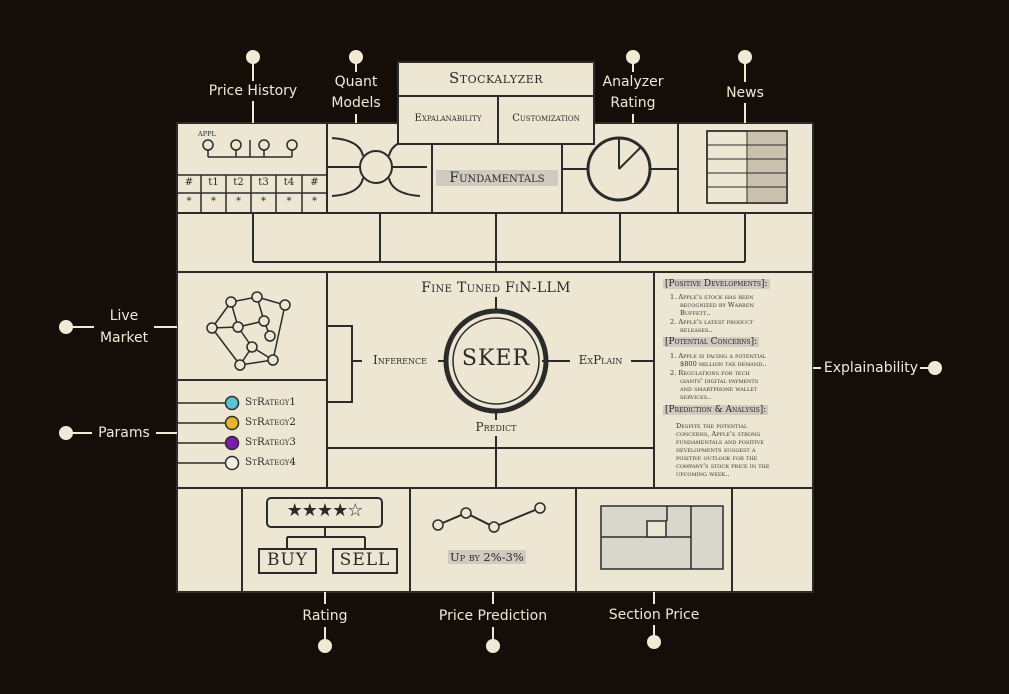 The width and height of the screenshot is (1009, 694). I want to click on analysis-line-7: upcoming week.., so click(703, 474).